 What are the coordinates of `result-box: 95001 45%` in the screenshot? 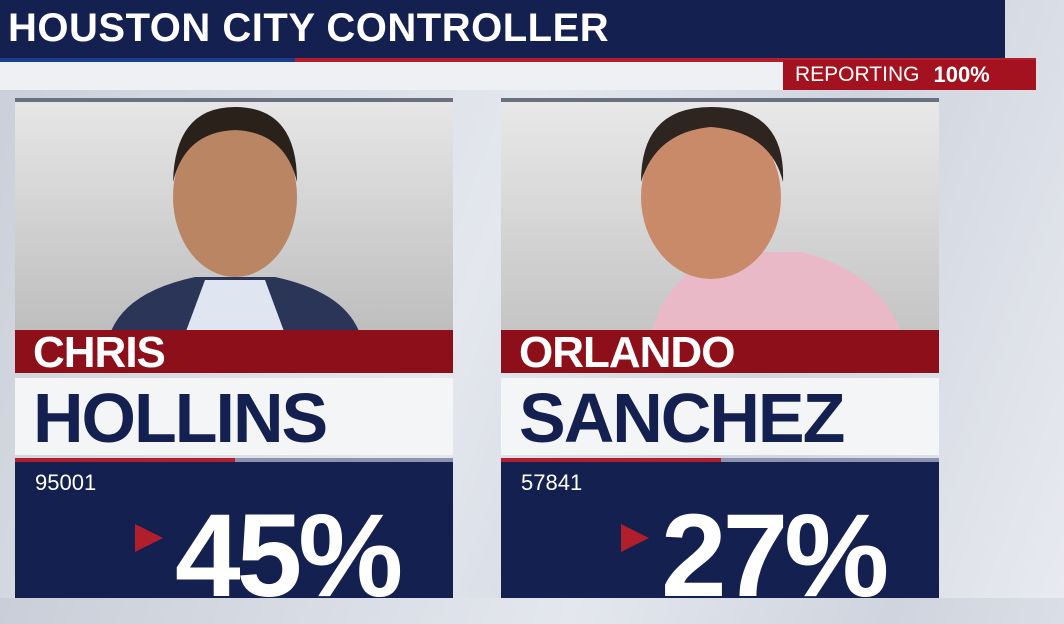 It's located at (234, 540).